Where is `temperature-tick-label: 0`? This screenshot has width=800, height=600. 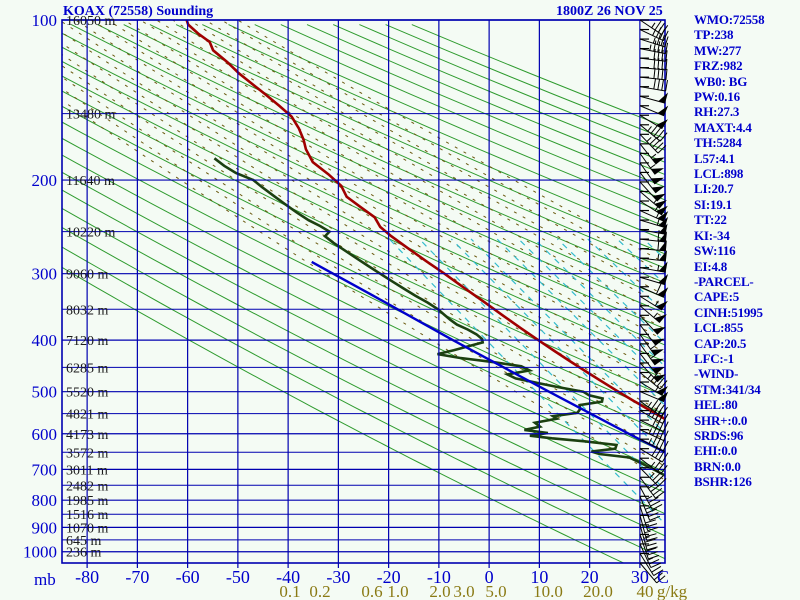 temperature-tick-label: 0 is located at coordinates (489, 577).